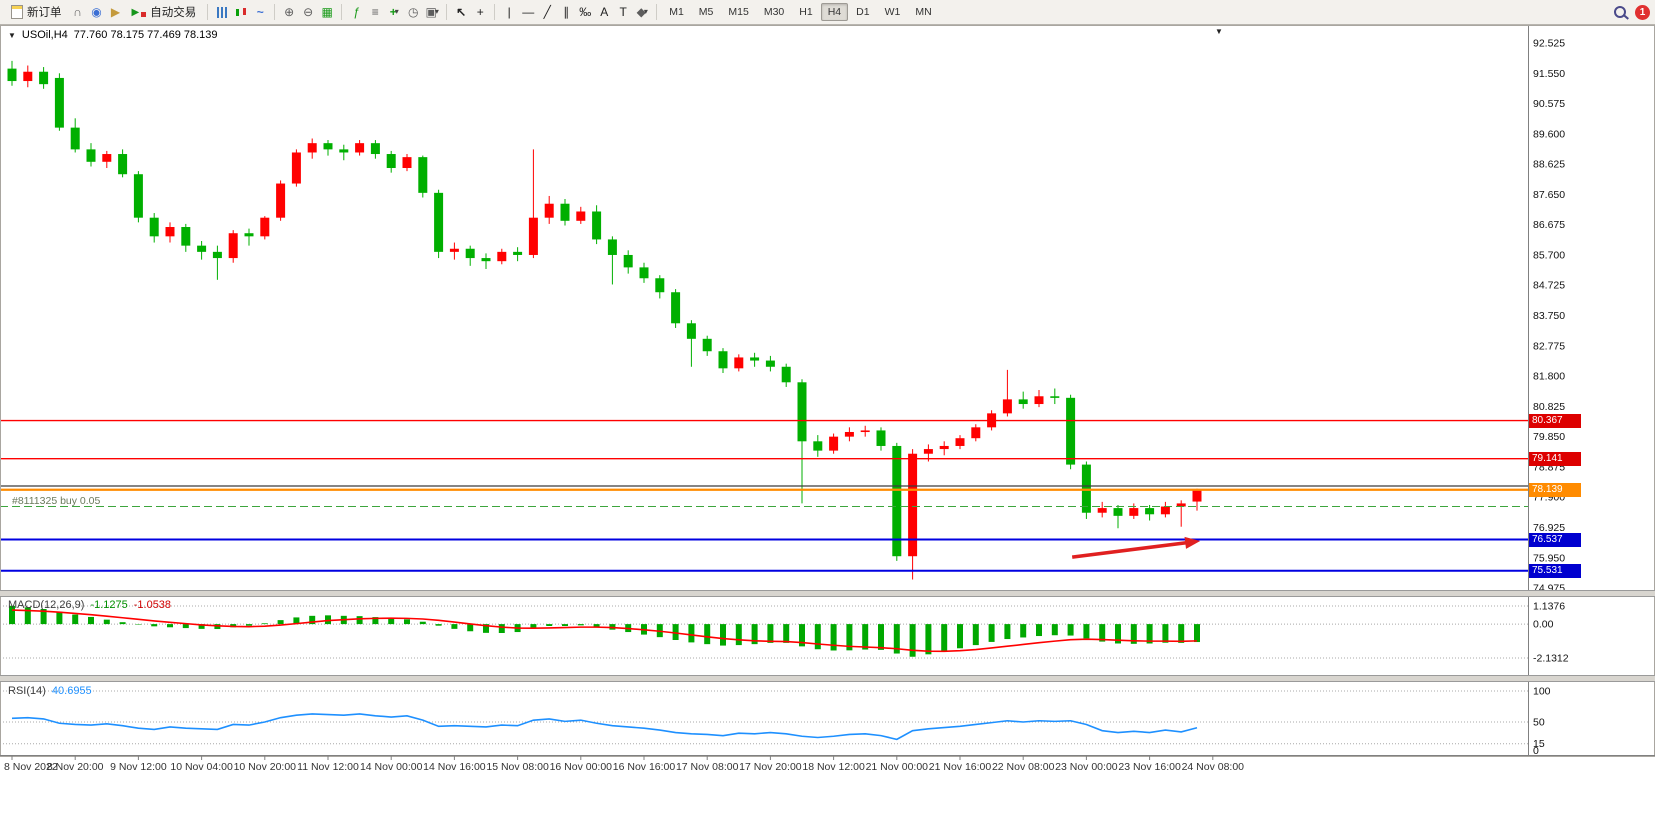 The height and width of the screenshot is (823, 1655). Describe the element at coordinates (897, 767) in the screenshot. I see `svg-text: 21 Nov 00:00` at that location.